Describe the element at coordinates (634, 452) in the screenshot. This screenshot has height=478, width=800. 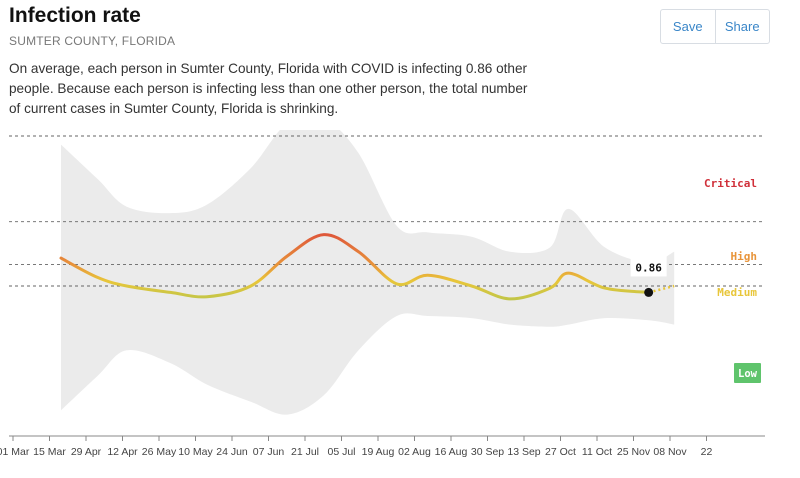
I see `x-tick-label: 25 Nov` at that location.